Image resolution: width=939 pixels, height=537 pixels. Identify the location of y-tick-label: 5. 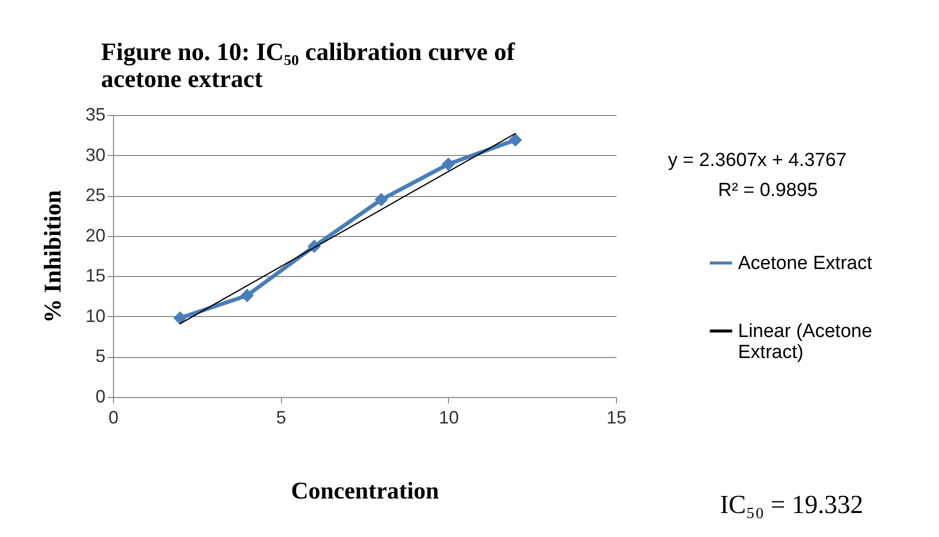
(100, 356).